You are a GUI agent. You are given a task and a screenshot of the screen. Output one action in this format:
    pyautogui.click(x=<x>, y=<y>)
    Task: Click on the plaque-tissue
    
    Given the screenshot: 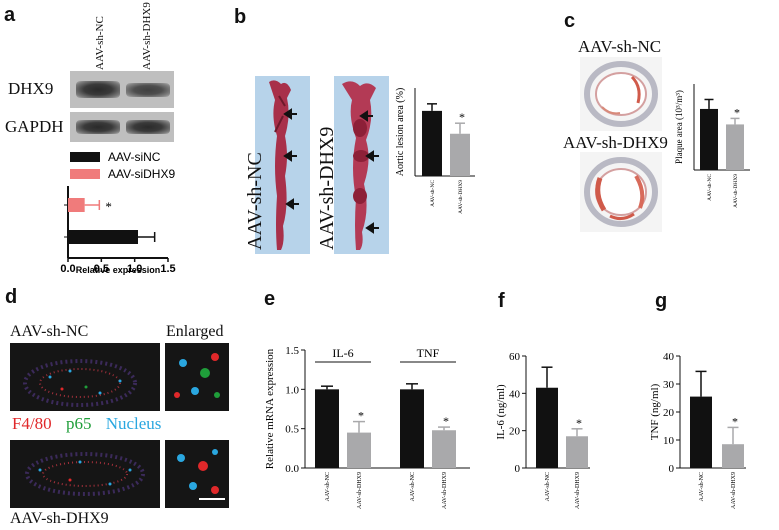 What is the action you would take?
    pyautogui.click(x=621, y=192)
    